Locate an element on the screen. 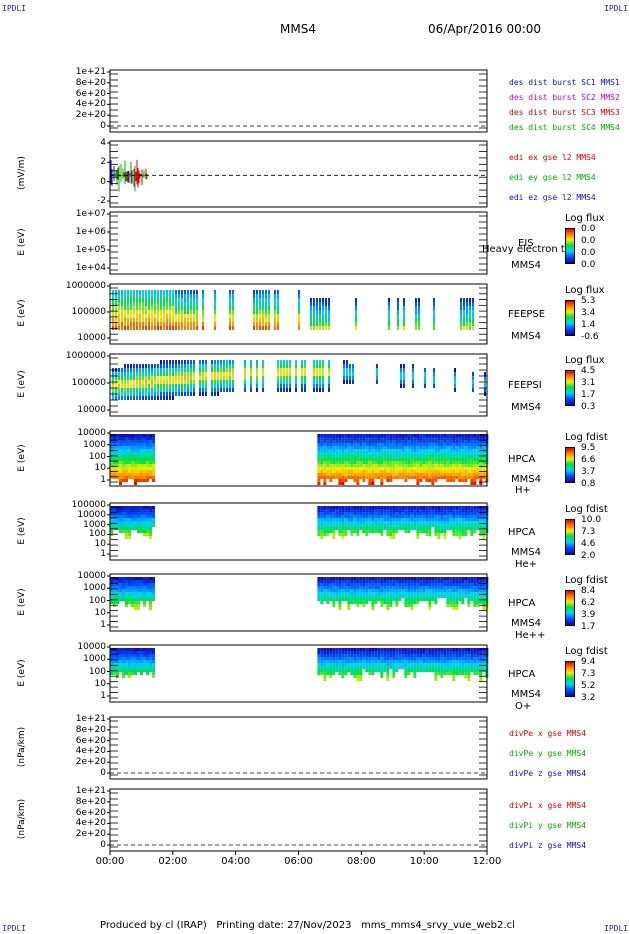 The image size is (630, 934). y-tick-label: 100000 is located at coordinates (88, 383).